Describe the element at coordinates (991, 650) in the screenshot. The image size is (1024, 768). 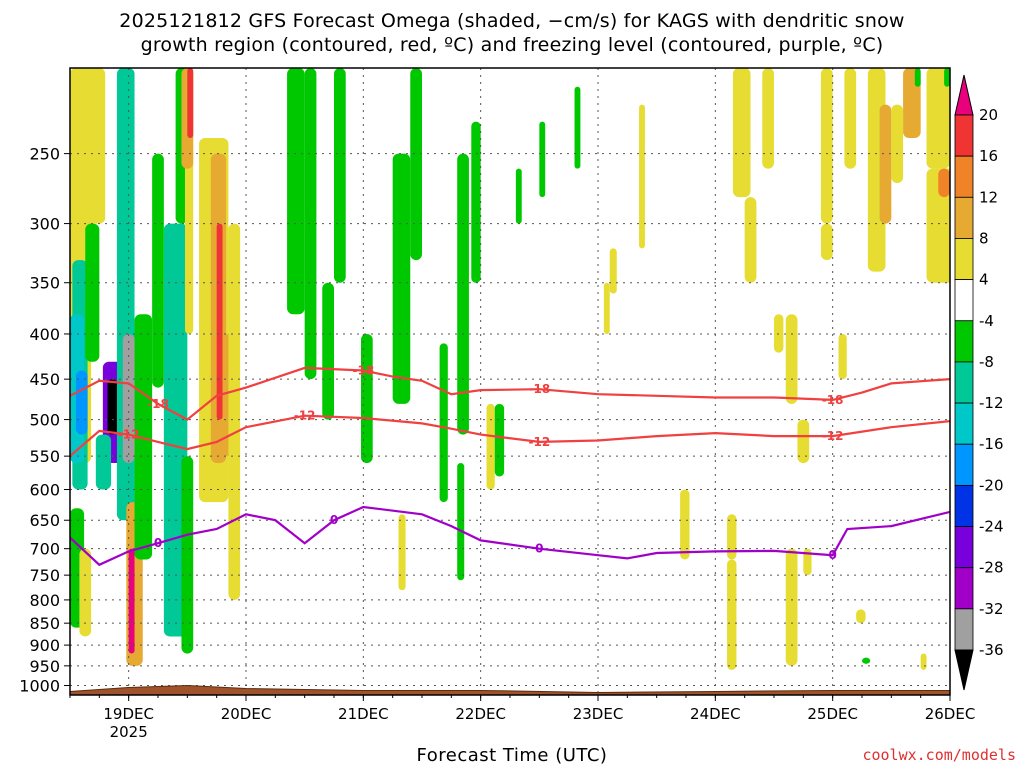
I see `colorbar-label: -36` at that location.